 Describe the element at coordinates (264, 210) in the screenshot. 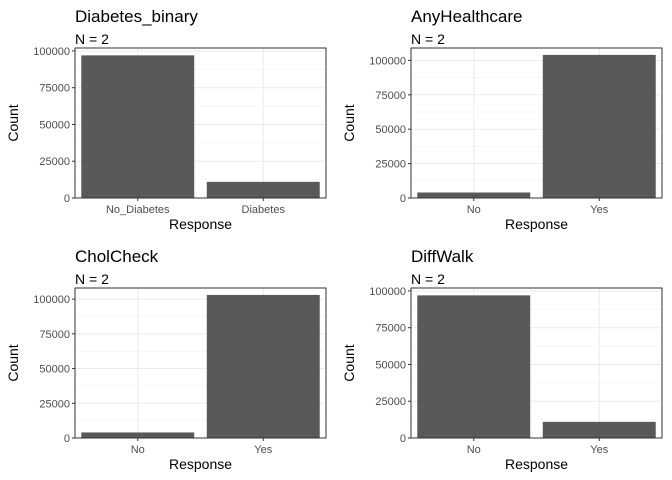

I see `x-tick-label: Diabetes` at that location.